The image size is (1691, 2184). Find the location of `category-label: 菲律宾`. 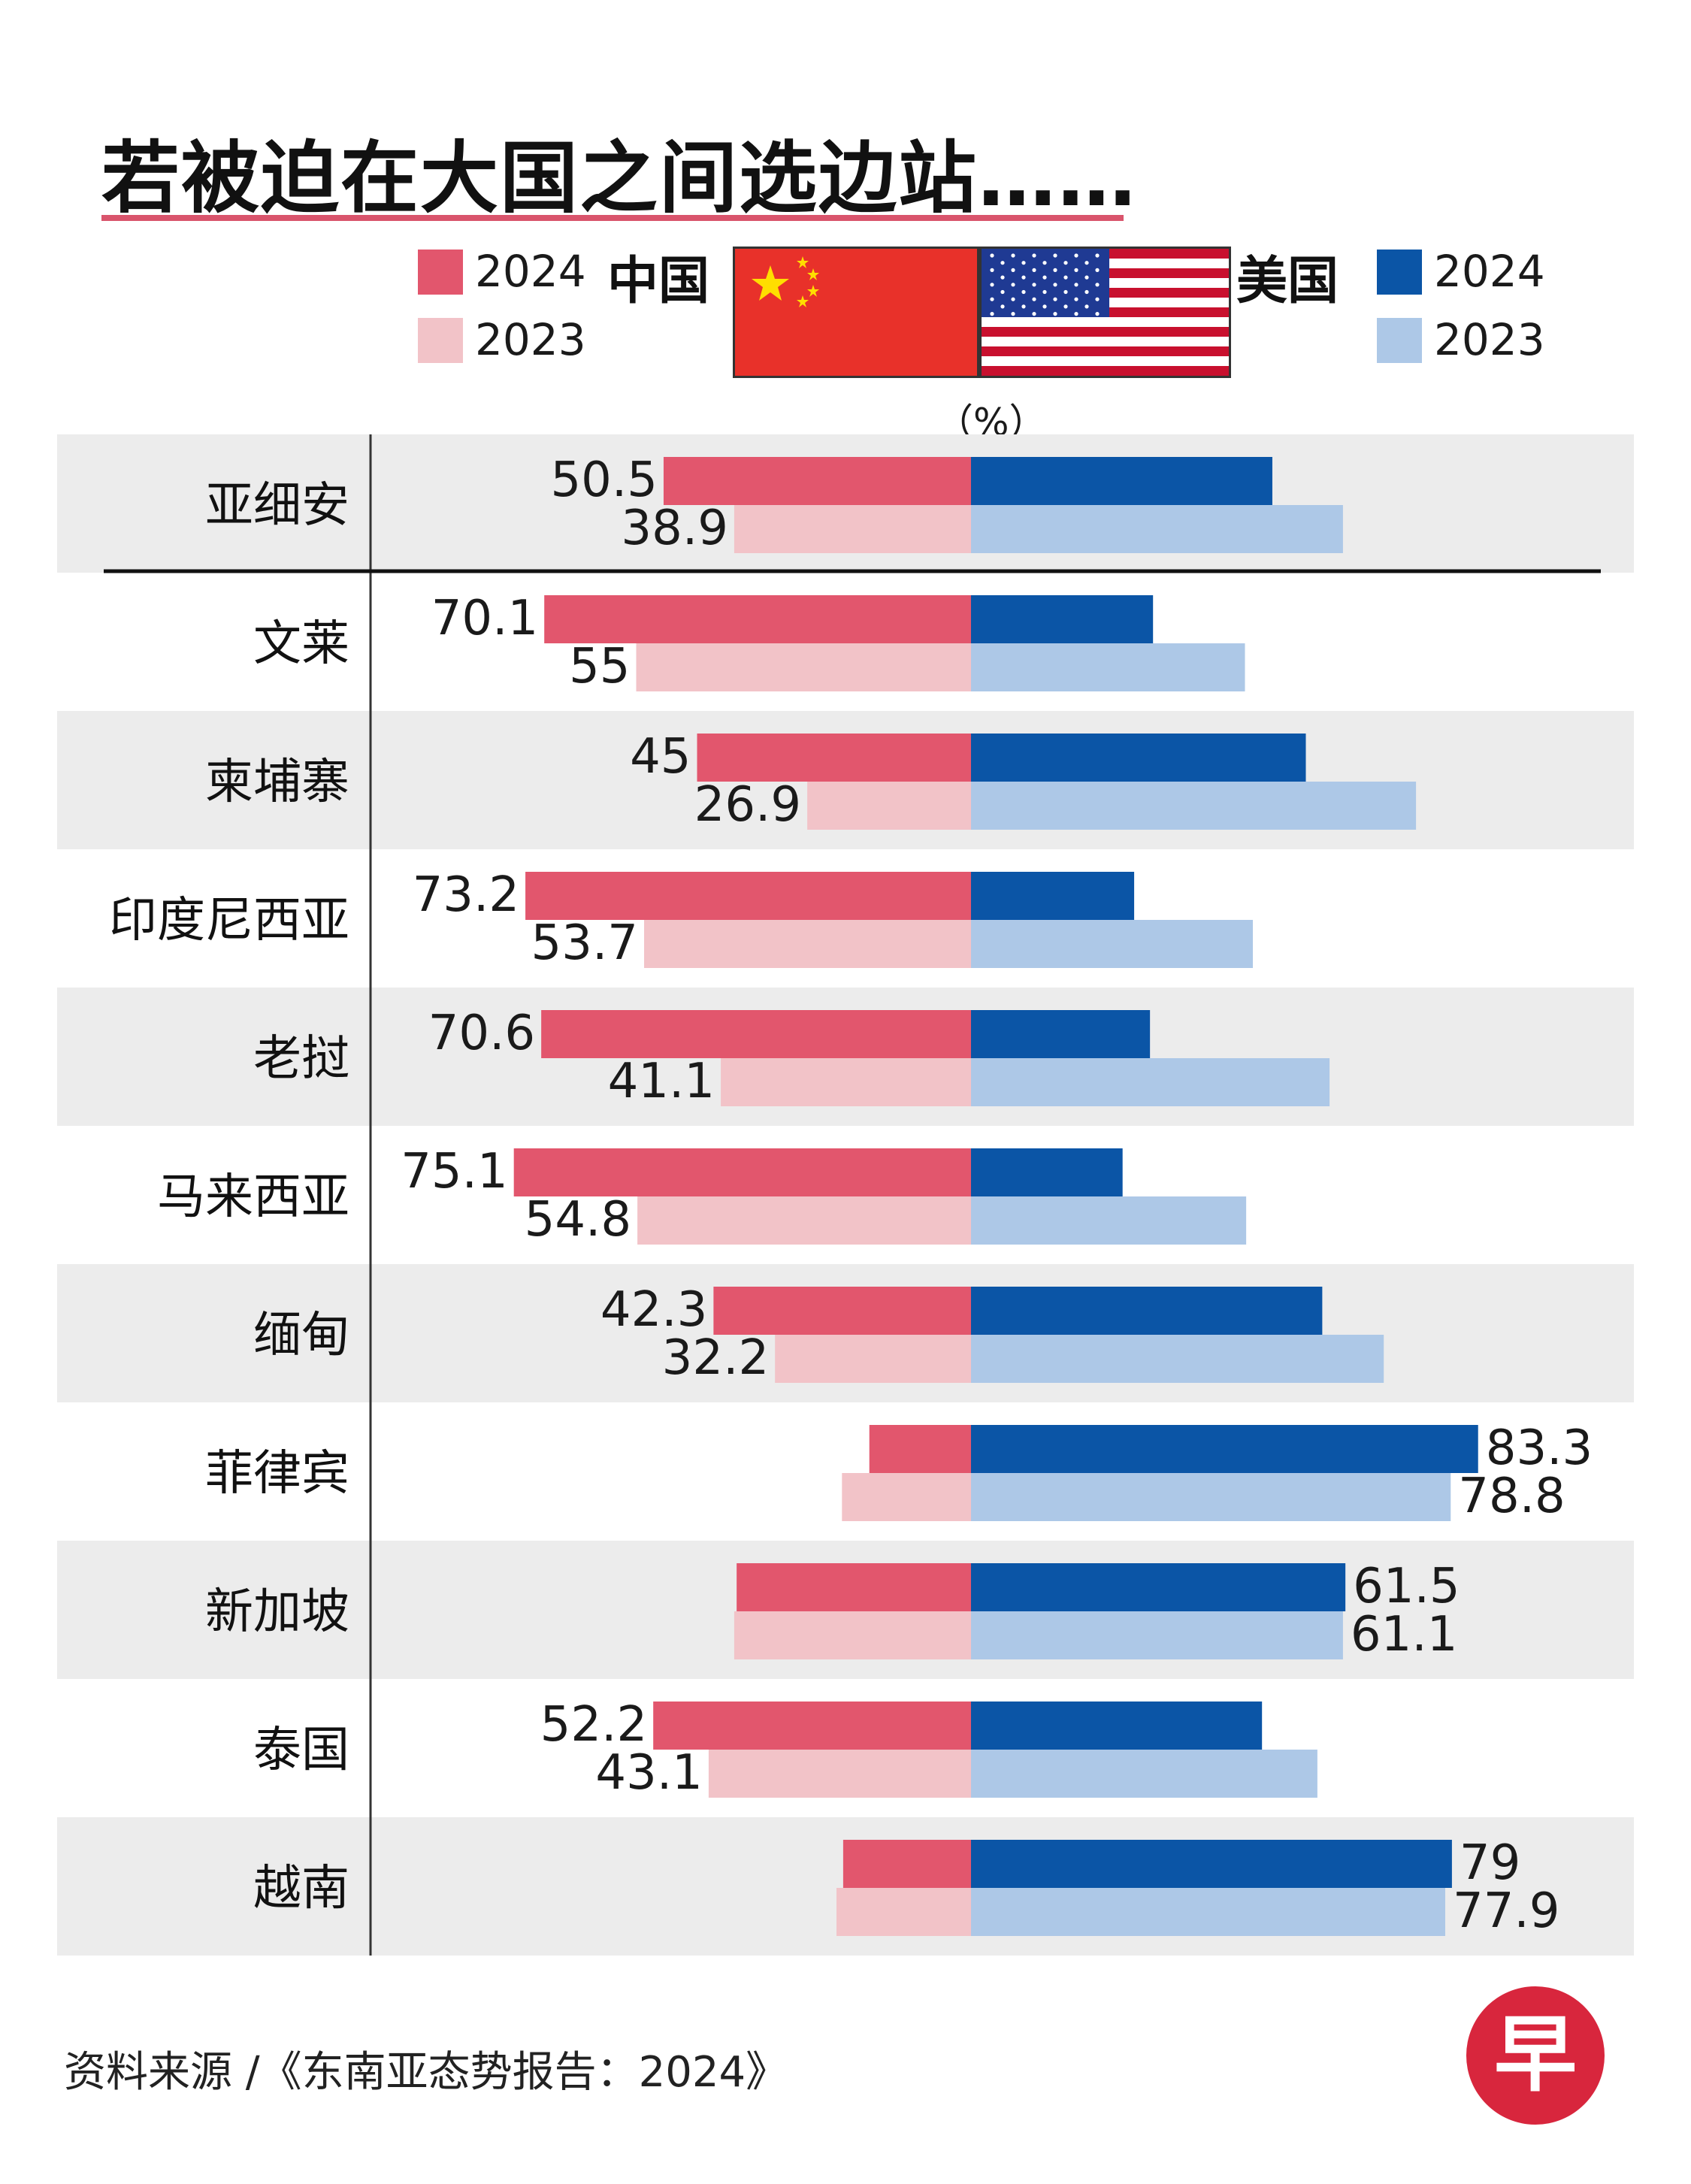

category-label: 菲律宾 is located at coordinates (277, 1474).